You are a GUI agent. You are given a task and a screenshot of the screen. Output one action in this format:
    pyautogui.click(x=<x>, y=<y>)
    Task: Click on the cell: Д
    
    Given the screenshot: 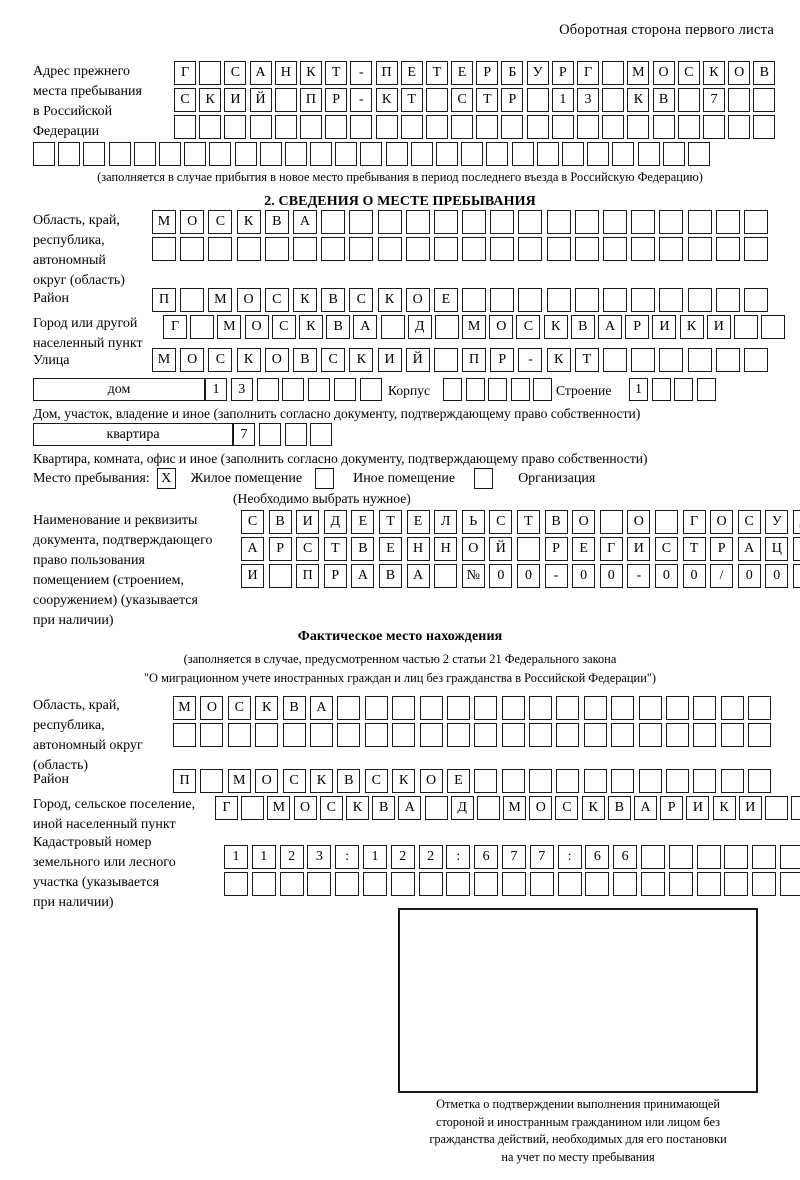 What is the action you would take?
    pyautogui.click(x=796, y=522)
    